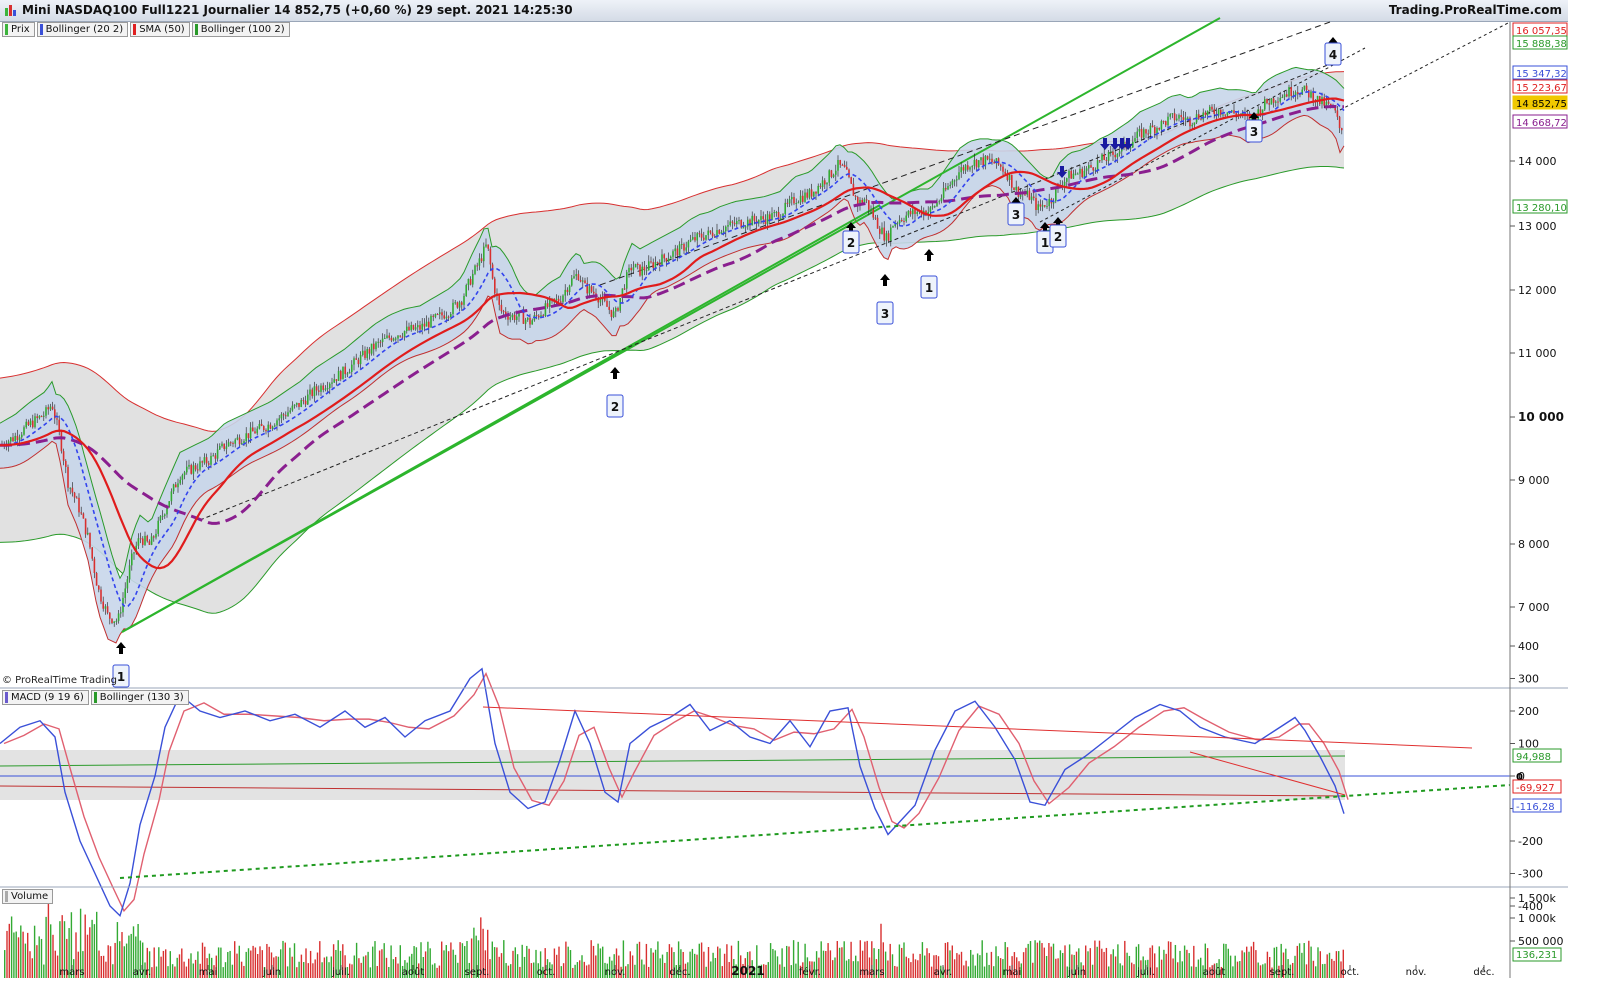 Image resolution: width=1600 pixels, height=1000 pixels. Describe the element at coordinates (139, 697) in the screenshot. I see `macd-legend-item: Bollinger (130 3)` at that location.